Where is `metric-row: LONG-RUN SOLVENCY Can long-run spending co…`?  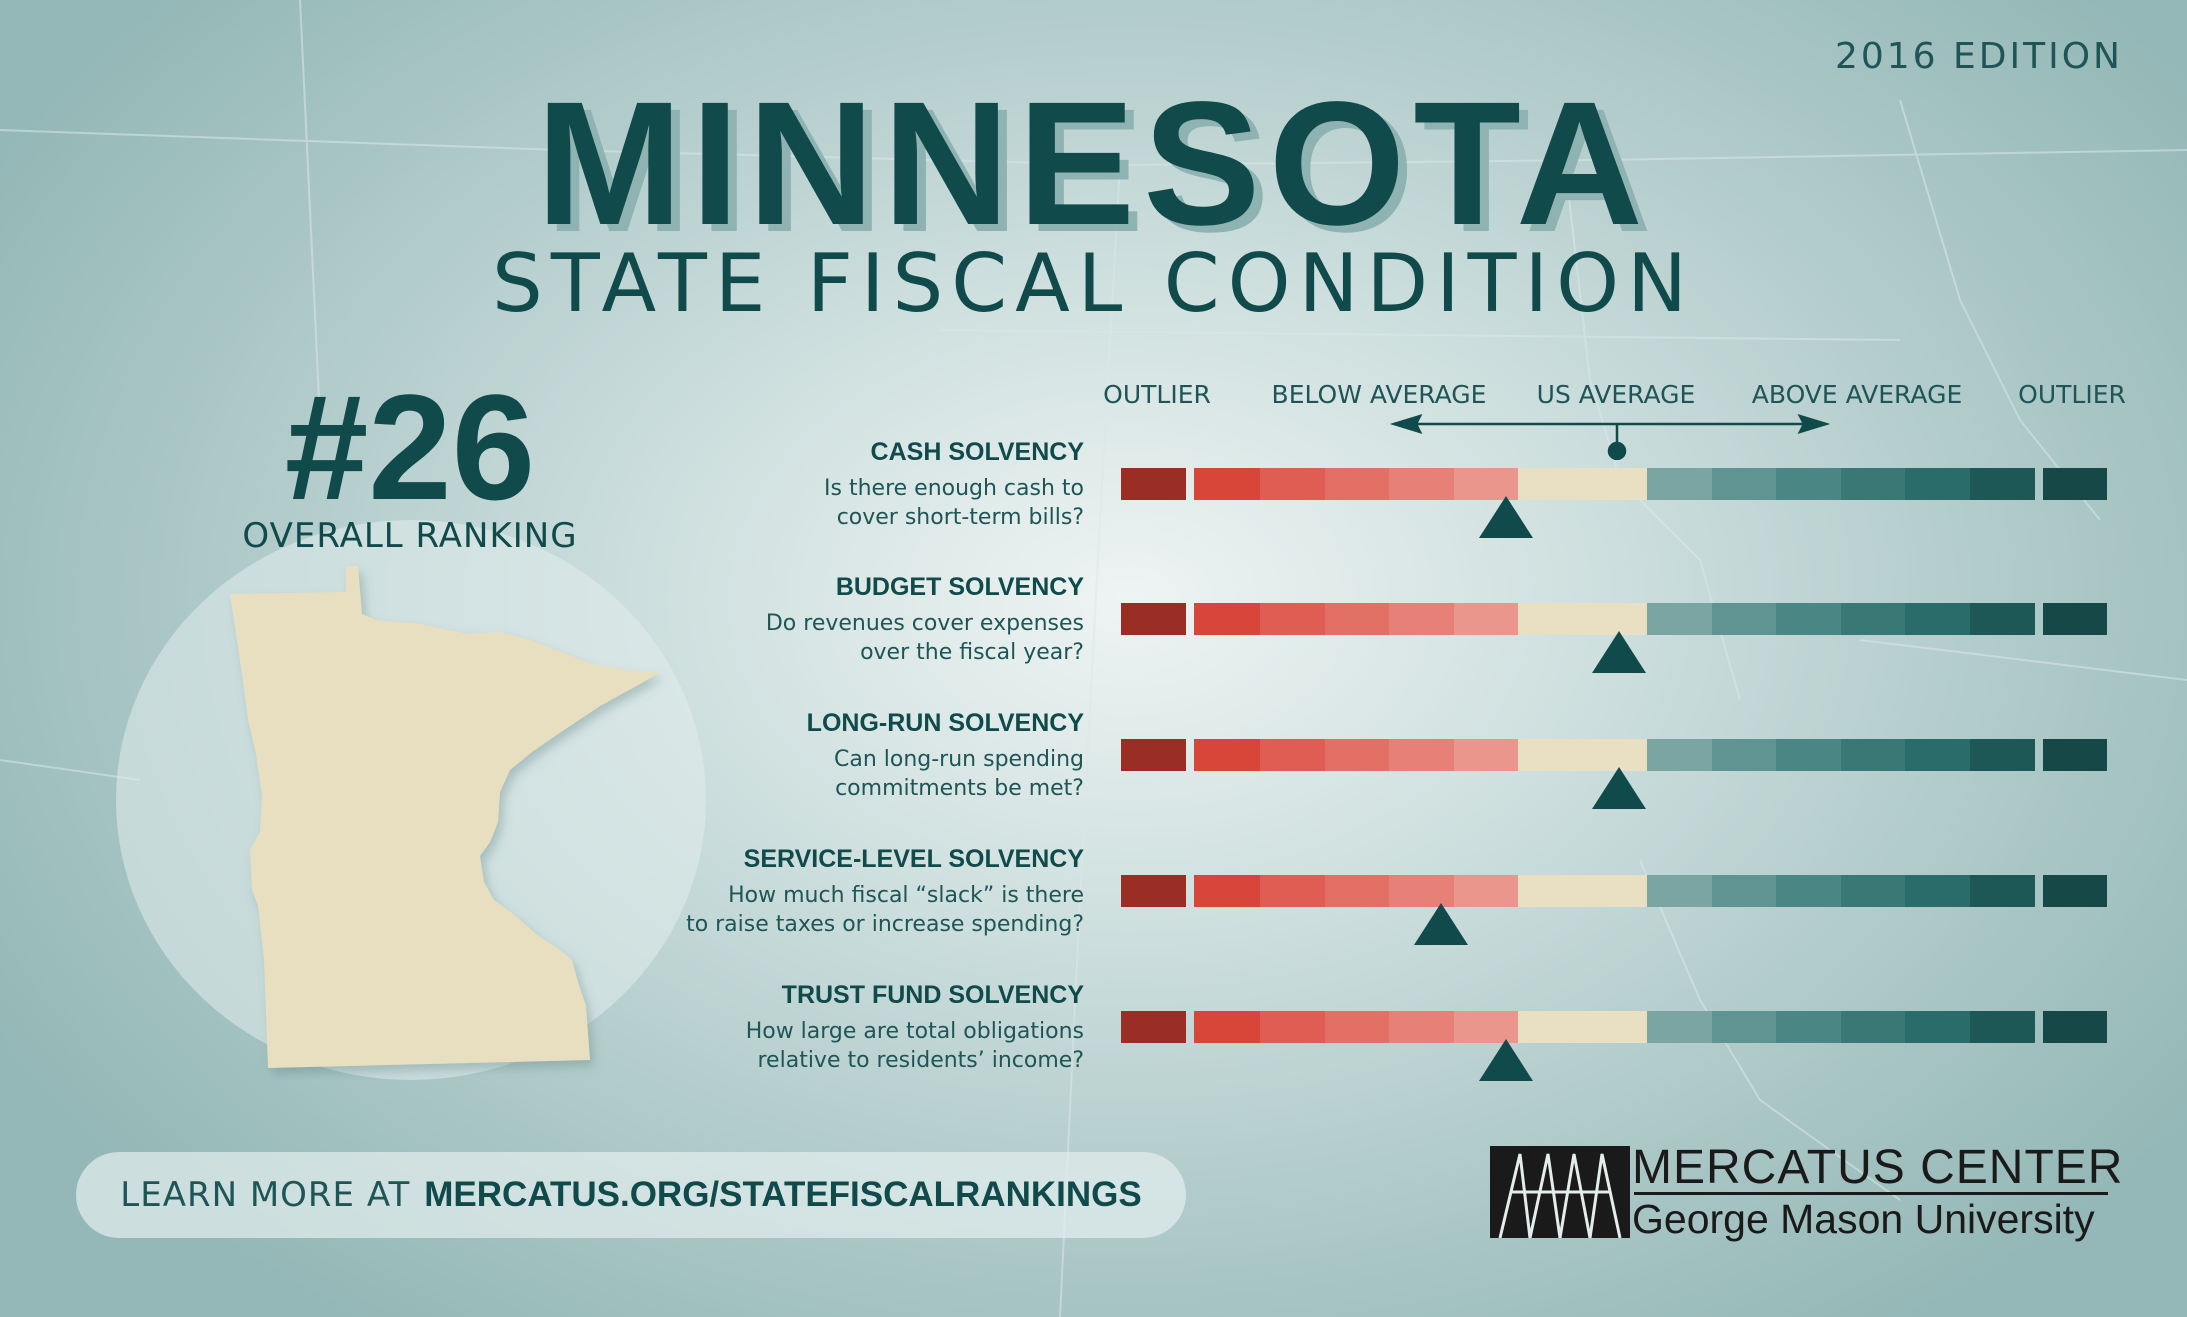
metric-row: LONG-RUN SOLVENCY Can long-run spending co… is located at coordinates (1093, 769).